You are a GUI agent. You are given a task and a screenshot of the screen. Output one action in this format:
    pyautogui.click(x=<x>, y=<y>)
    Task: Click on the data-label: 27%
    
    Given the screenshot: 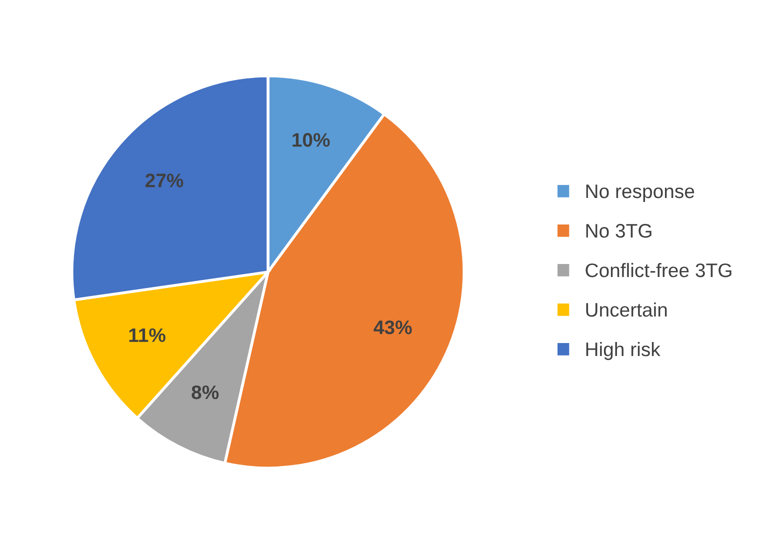 What is the action you would take?
    pyautogui.click(x=164, y=181)
    